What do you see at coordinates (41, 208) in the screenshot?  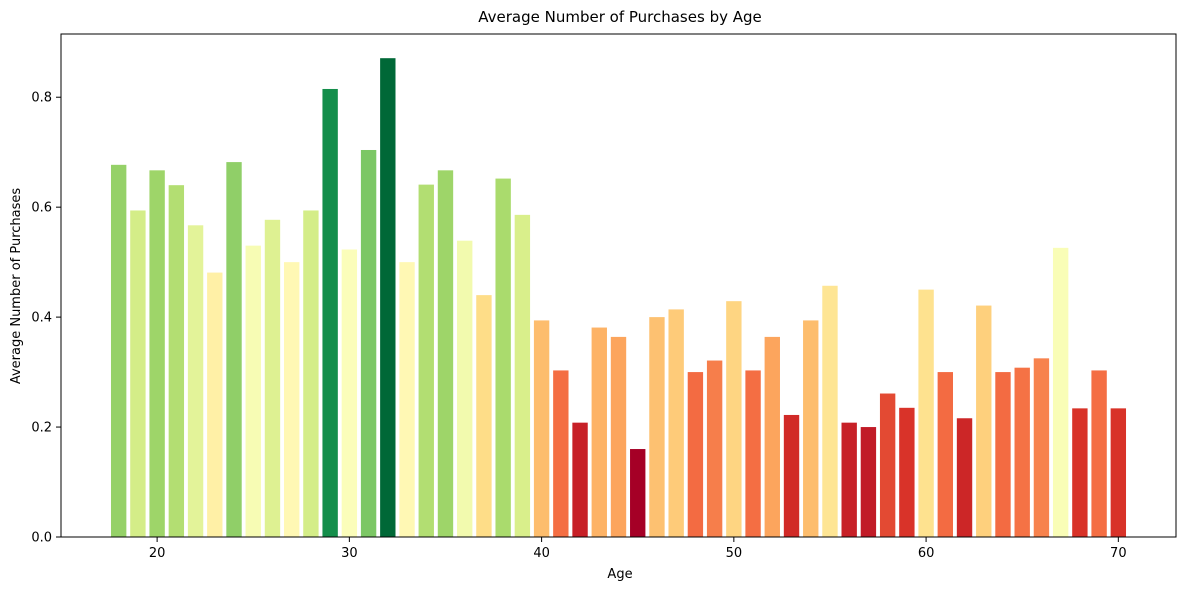 I see `y-tick-label: 0.6` at bounding box center [41, 208].